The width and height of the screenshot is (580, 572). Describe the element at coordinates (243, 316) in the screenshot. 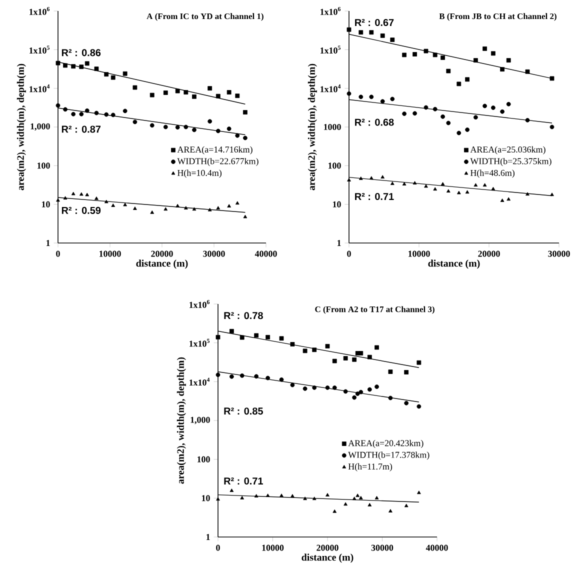

I see `annotation: R² : 0.78` at that location.